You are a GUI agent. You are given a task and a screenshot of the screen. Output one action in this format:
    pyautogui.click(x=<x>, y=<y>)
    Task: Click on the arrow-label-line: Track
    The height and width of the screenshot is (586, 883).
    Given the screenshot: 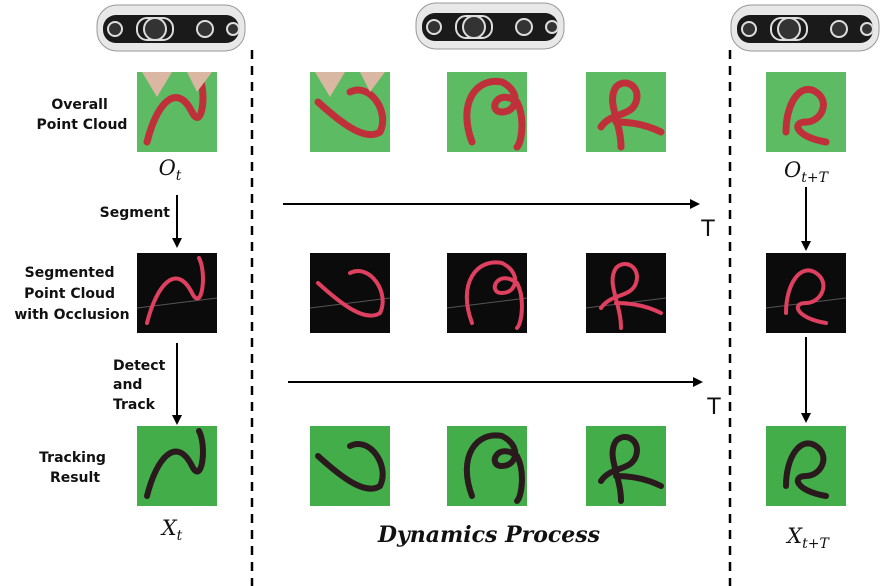 What is the action you would take?
    pyautogui.click(x=134, y=405)
    